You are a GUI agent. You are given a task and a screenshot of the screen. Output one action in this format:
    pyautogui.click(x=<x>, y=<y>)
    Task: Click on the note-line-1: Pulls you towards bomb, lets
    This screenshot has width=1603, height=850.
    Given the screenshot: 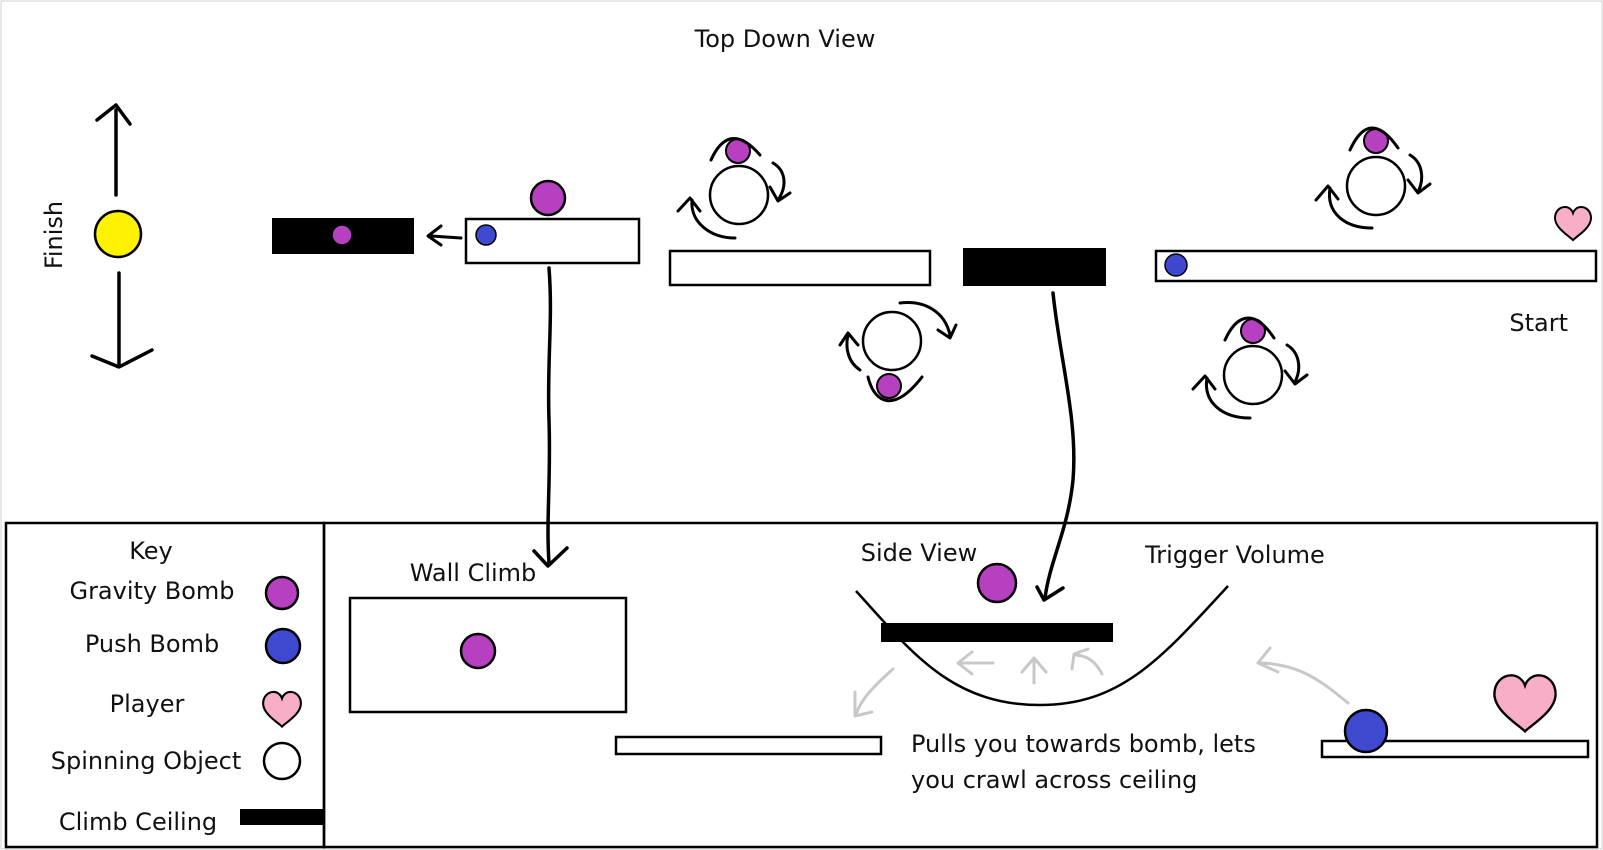 What is the action you would take?
    pyautogui.click(x=1083, y=744)
    